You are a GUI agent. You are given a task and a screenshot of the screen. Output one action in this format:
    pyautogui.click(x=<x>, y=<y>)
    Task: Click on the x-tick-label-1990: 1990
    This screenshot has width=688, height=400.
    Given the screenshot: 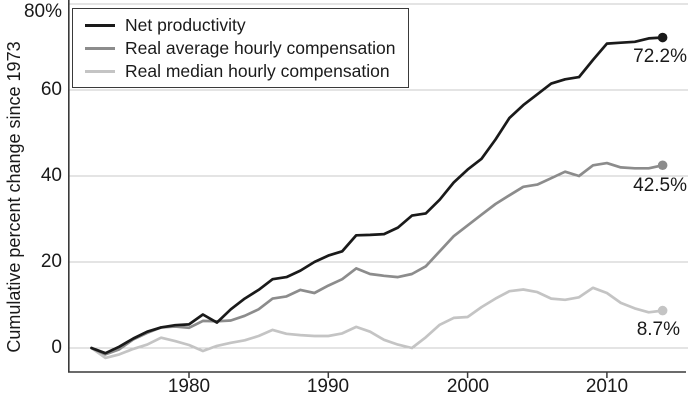 What is the action you would take?
    pyautogui.click(x=328, y=386)
    